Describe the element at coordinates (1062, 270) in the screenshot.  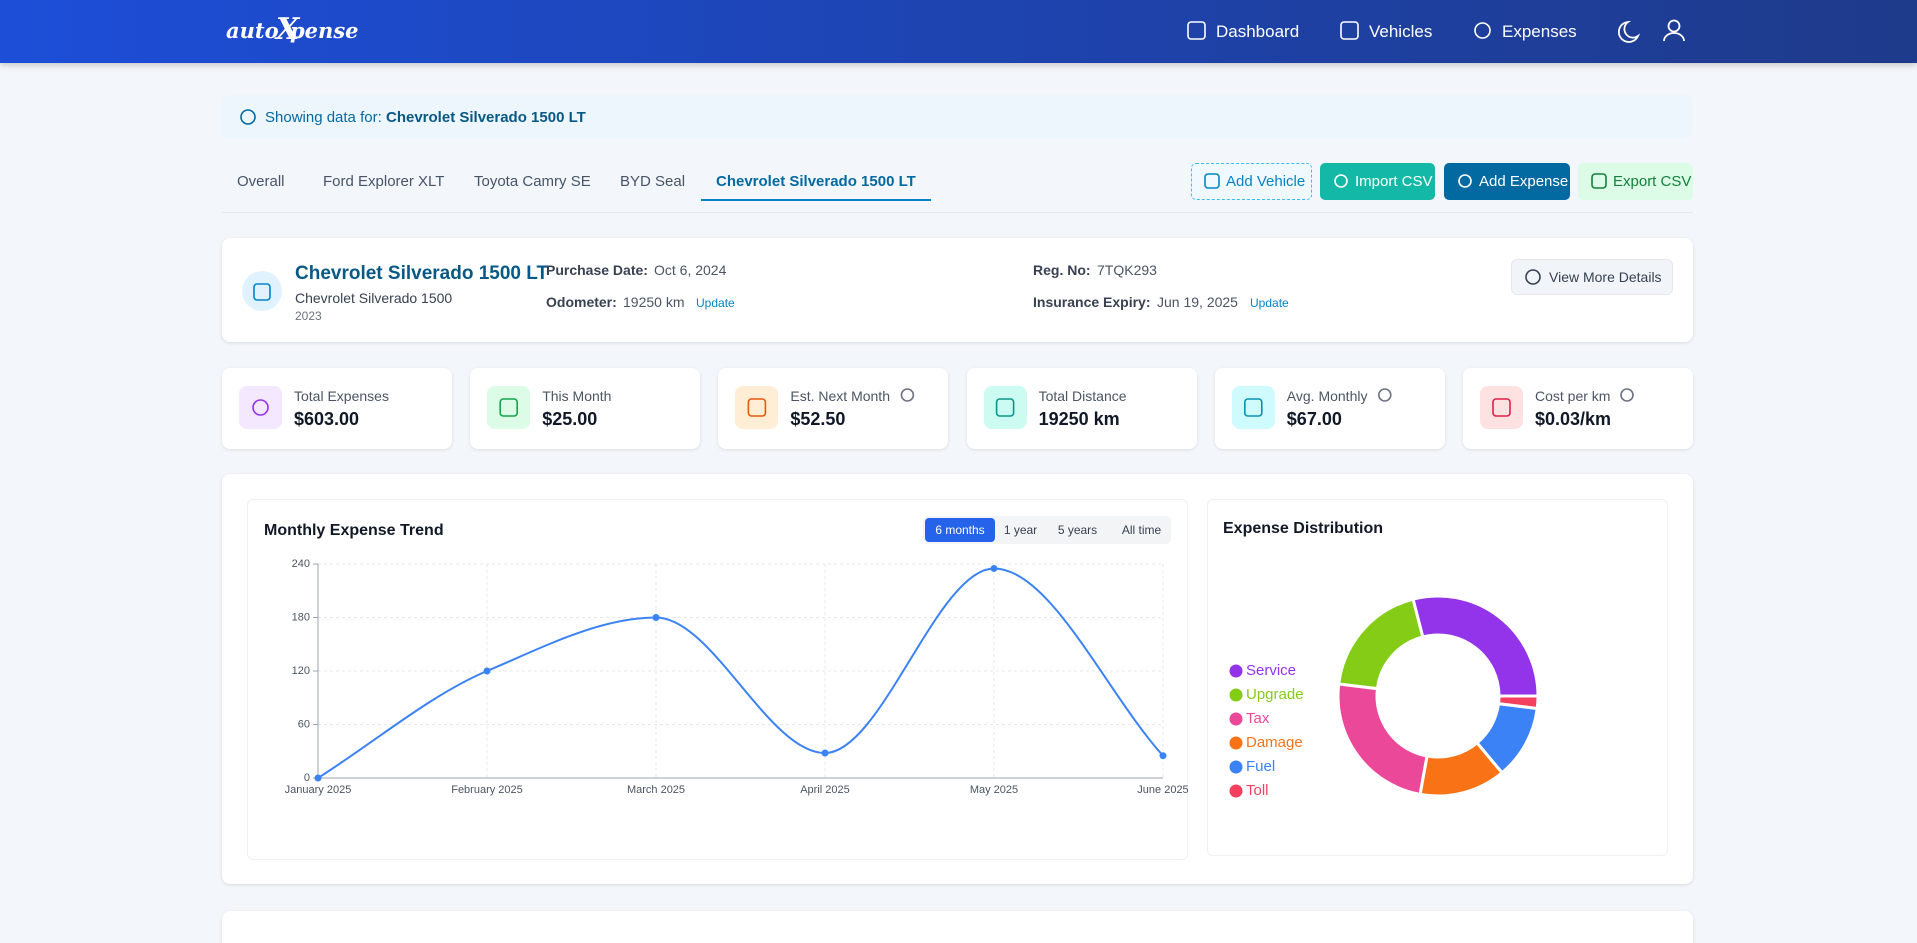
I see `field-label: Reg. No:` at that location.